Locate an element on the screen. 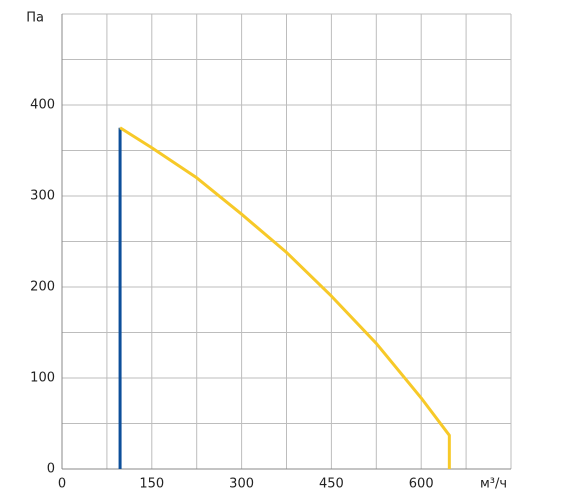  y-tick-label: 200 is located at coordinates (42, 287).